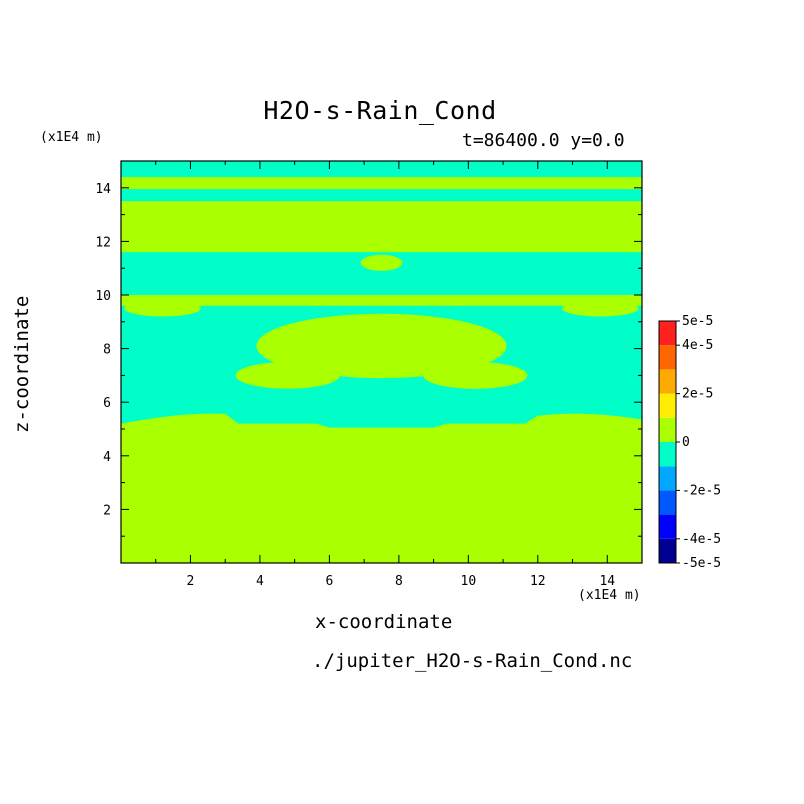  What do you see at coordinates (538, 581) in the screenshot?
I see `x-tick-label: 12` at bounding box center [538, 581].